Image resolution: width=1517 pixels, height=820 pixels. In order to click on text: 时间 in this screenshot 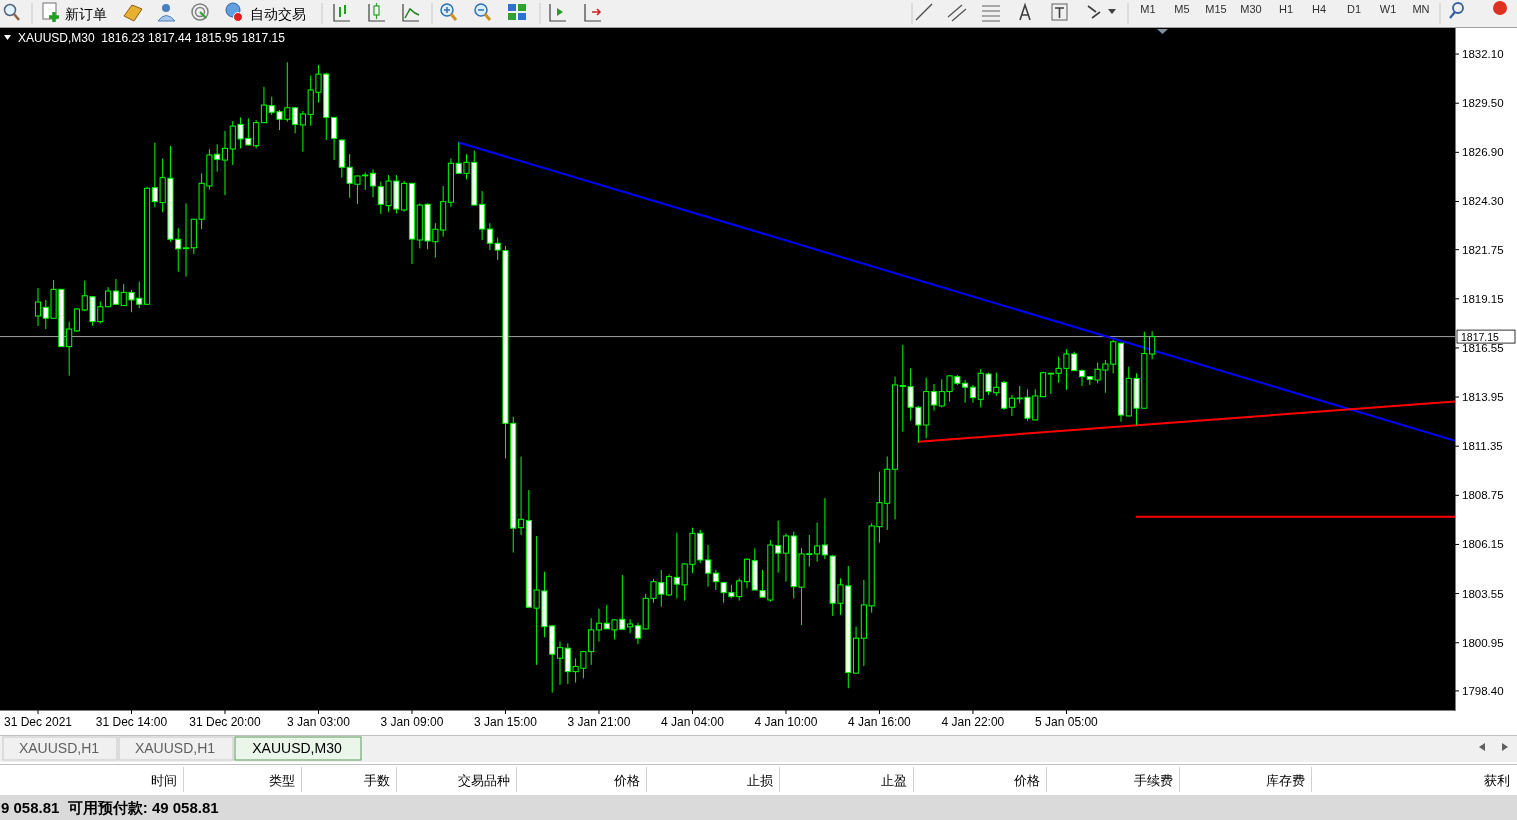, I will do `click(164, 780)`.